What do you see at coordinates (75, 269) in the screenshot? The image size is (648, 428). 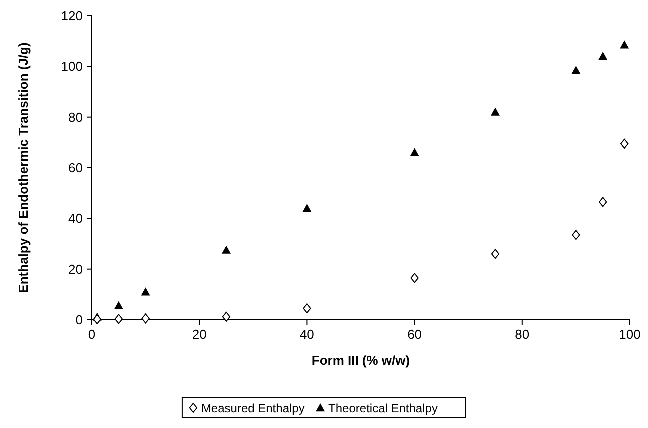 I see `y-tick-label: 20` at bounding box center [75, 269].